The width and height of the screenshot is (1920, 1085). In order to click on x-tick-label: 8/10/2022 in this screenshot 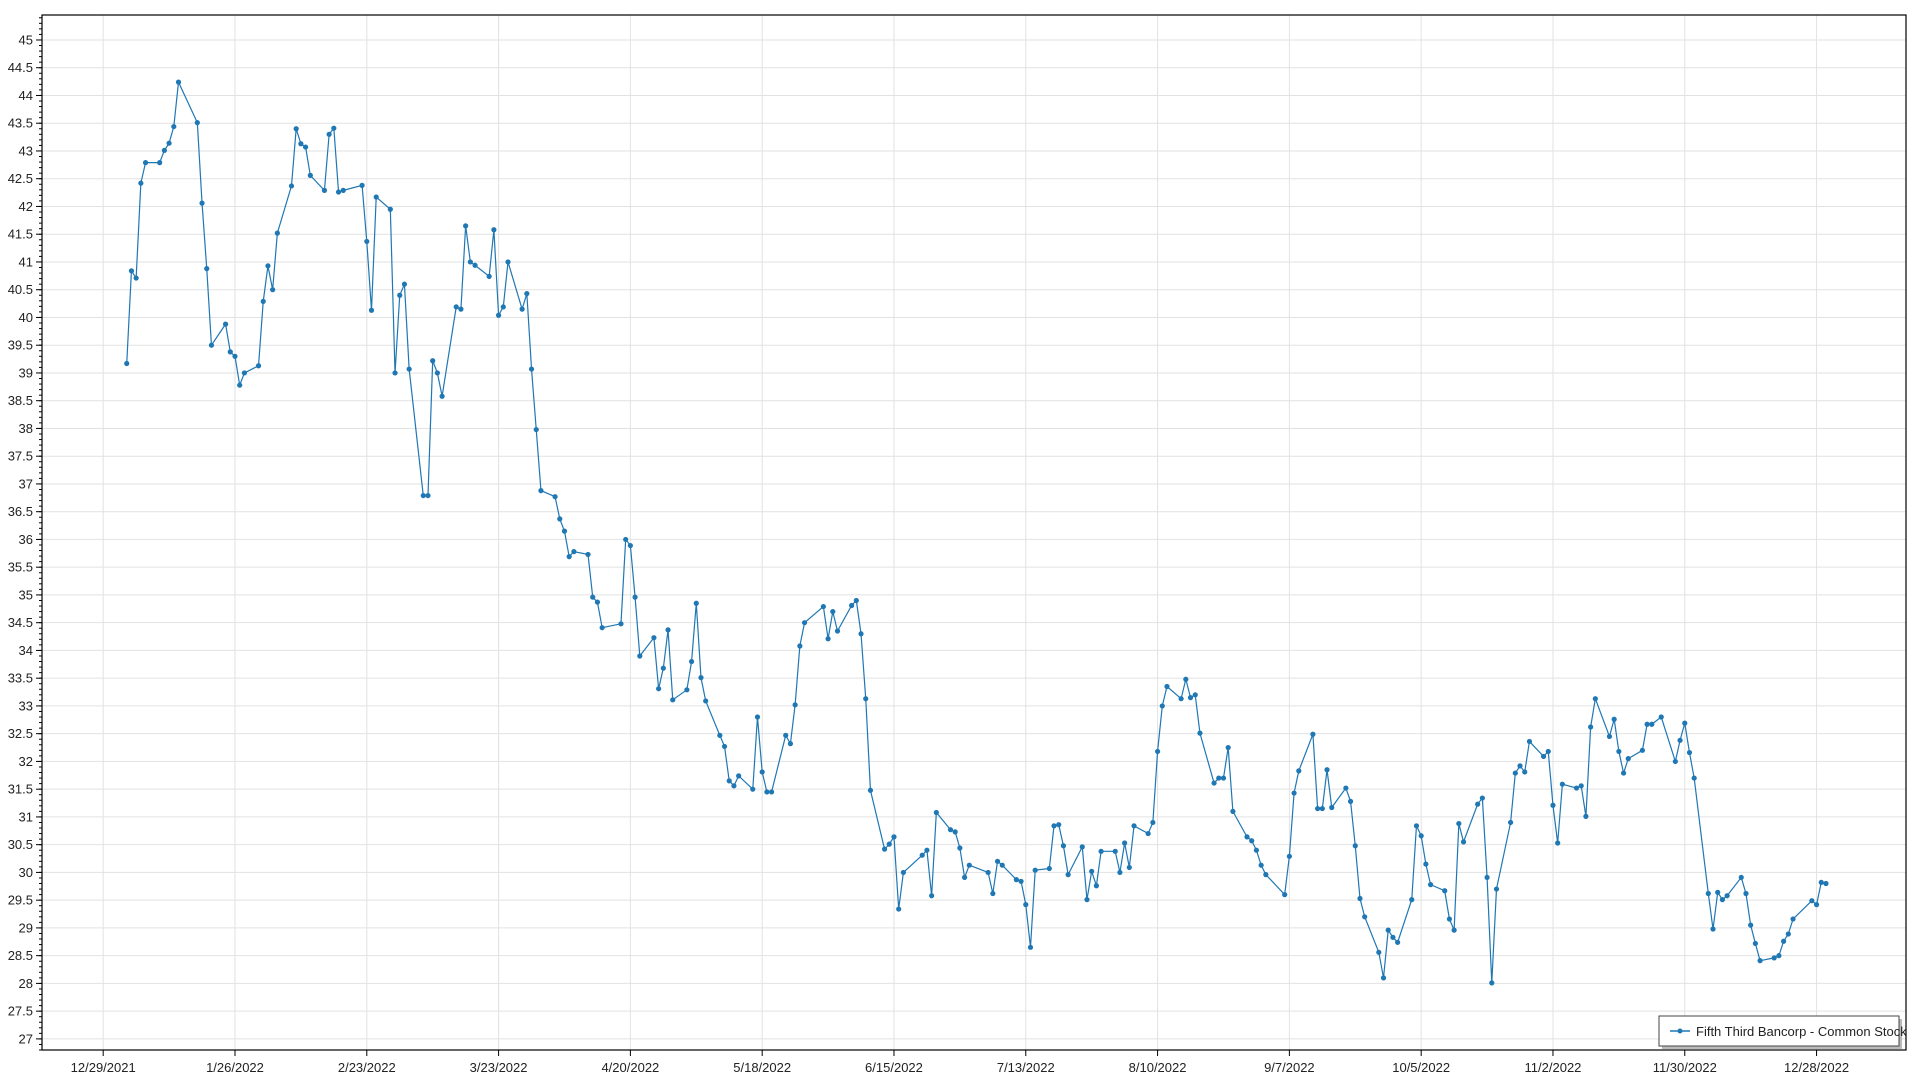, I will do `click(1158, 1067)`.